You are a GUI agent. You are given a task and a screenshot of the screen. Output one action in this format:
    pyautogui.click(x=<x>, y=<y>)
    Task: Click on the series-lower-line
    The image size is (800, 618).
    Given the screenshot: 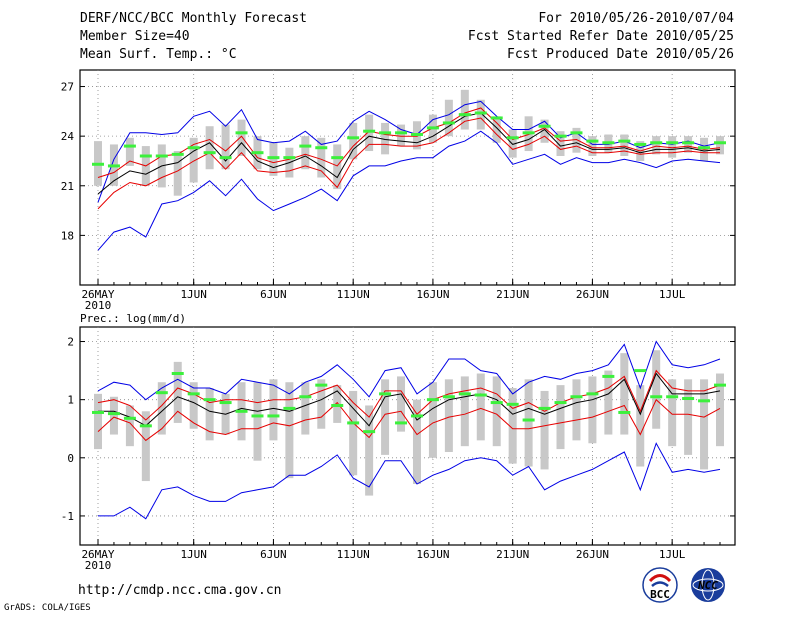 What is the action you would take?
    pyautogui.click(x=408, y=163)
    